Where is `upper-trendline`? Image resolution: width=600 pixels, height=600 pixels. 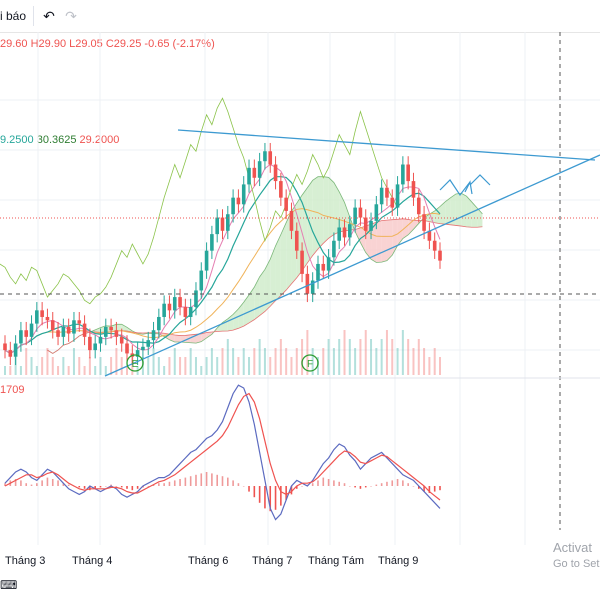 upper-trendline is located at coordinates (386, 145).